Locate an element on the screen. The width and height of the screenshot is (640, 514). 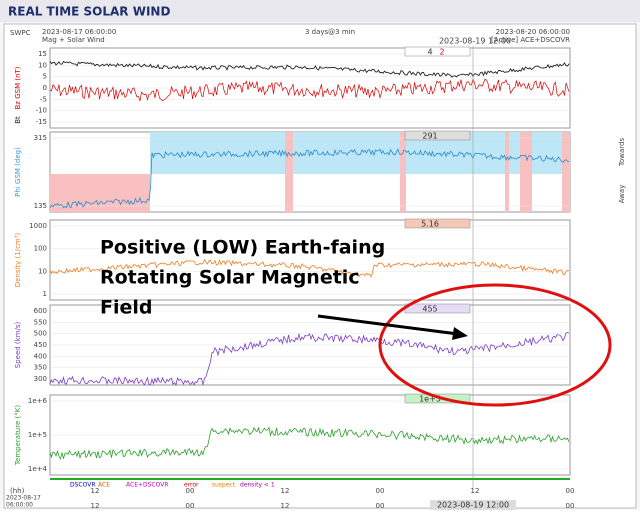
arrow-line is located at coordinates (388, 325).